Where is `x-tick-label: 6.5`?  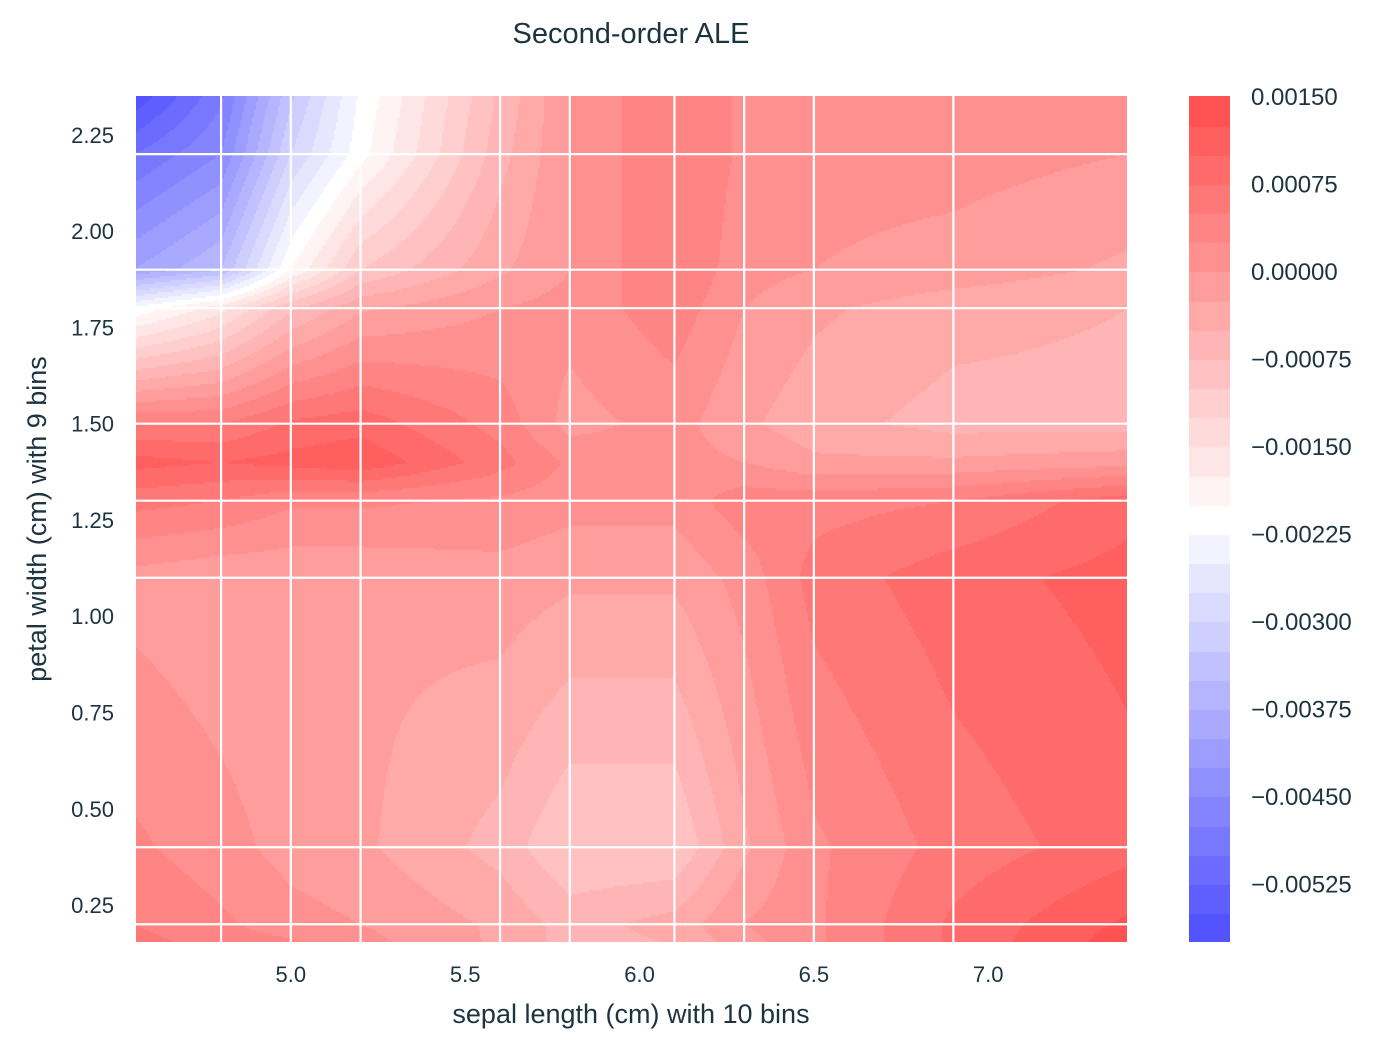
x-tick-label: 6.5 is located at coordinates (814, 974).